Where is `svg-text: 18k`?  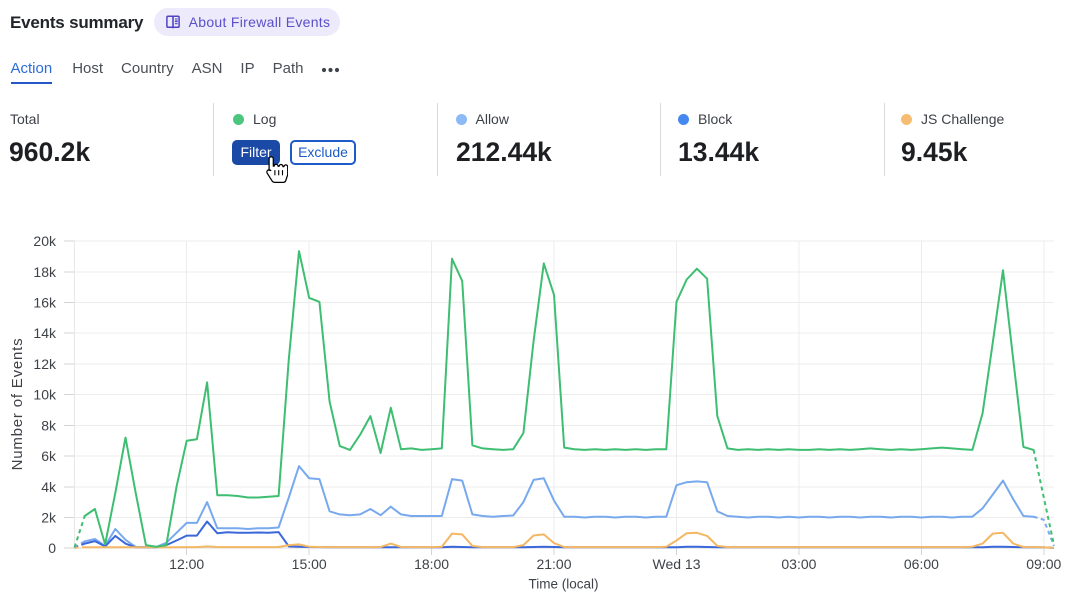
svg-text: 18k is located at coordinates (45, 272).